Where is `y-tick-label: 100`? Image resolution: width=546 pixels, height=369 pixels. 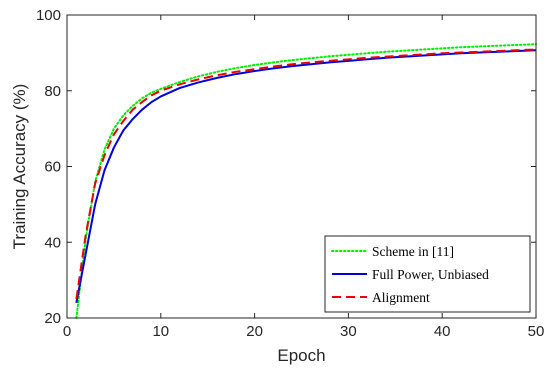 y-tick-label: 100 is located at coordinates (48, 15).